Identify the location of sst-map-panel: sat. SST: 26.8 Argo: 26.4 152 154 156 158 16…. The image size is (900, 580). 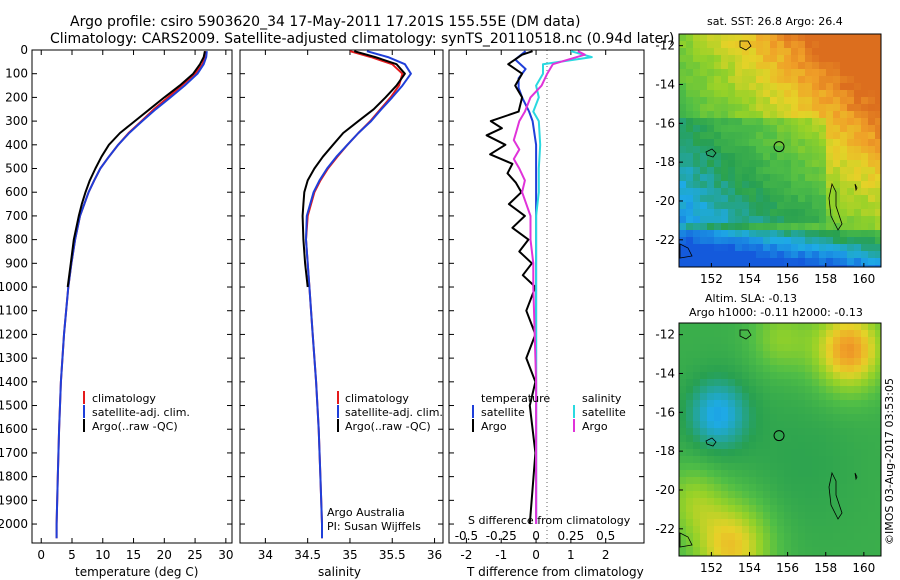
(768, 150).